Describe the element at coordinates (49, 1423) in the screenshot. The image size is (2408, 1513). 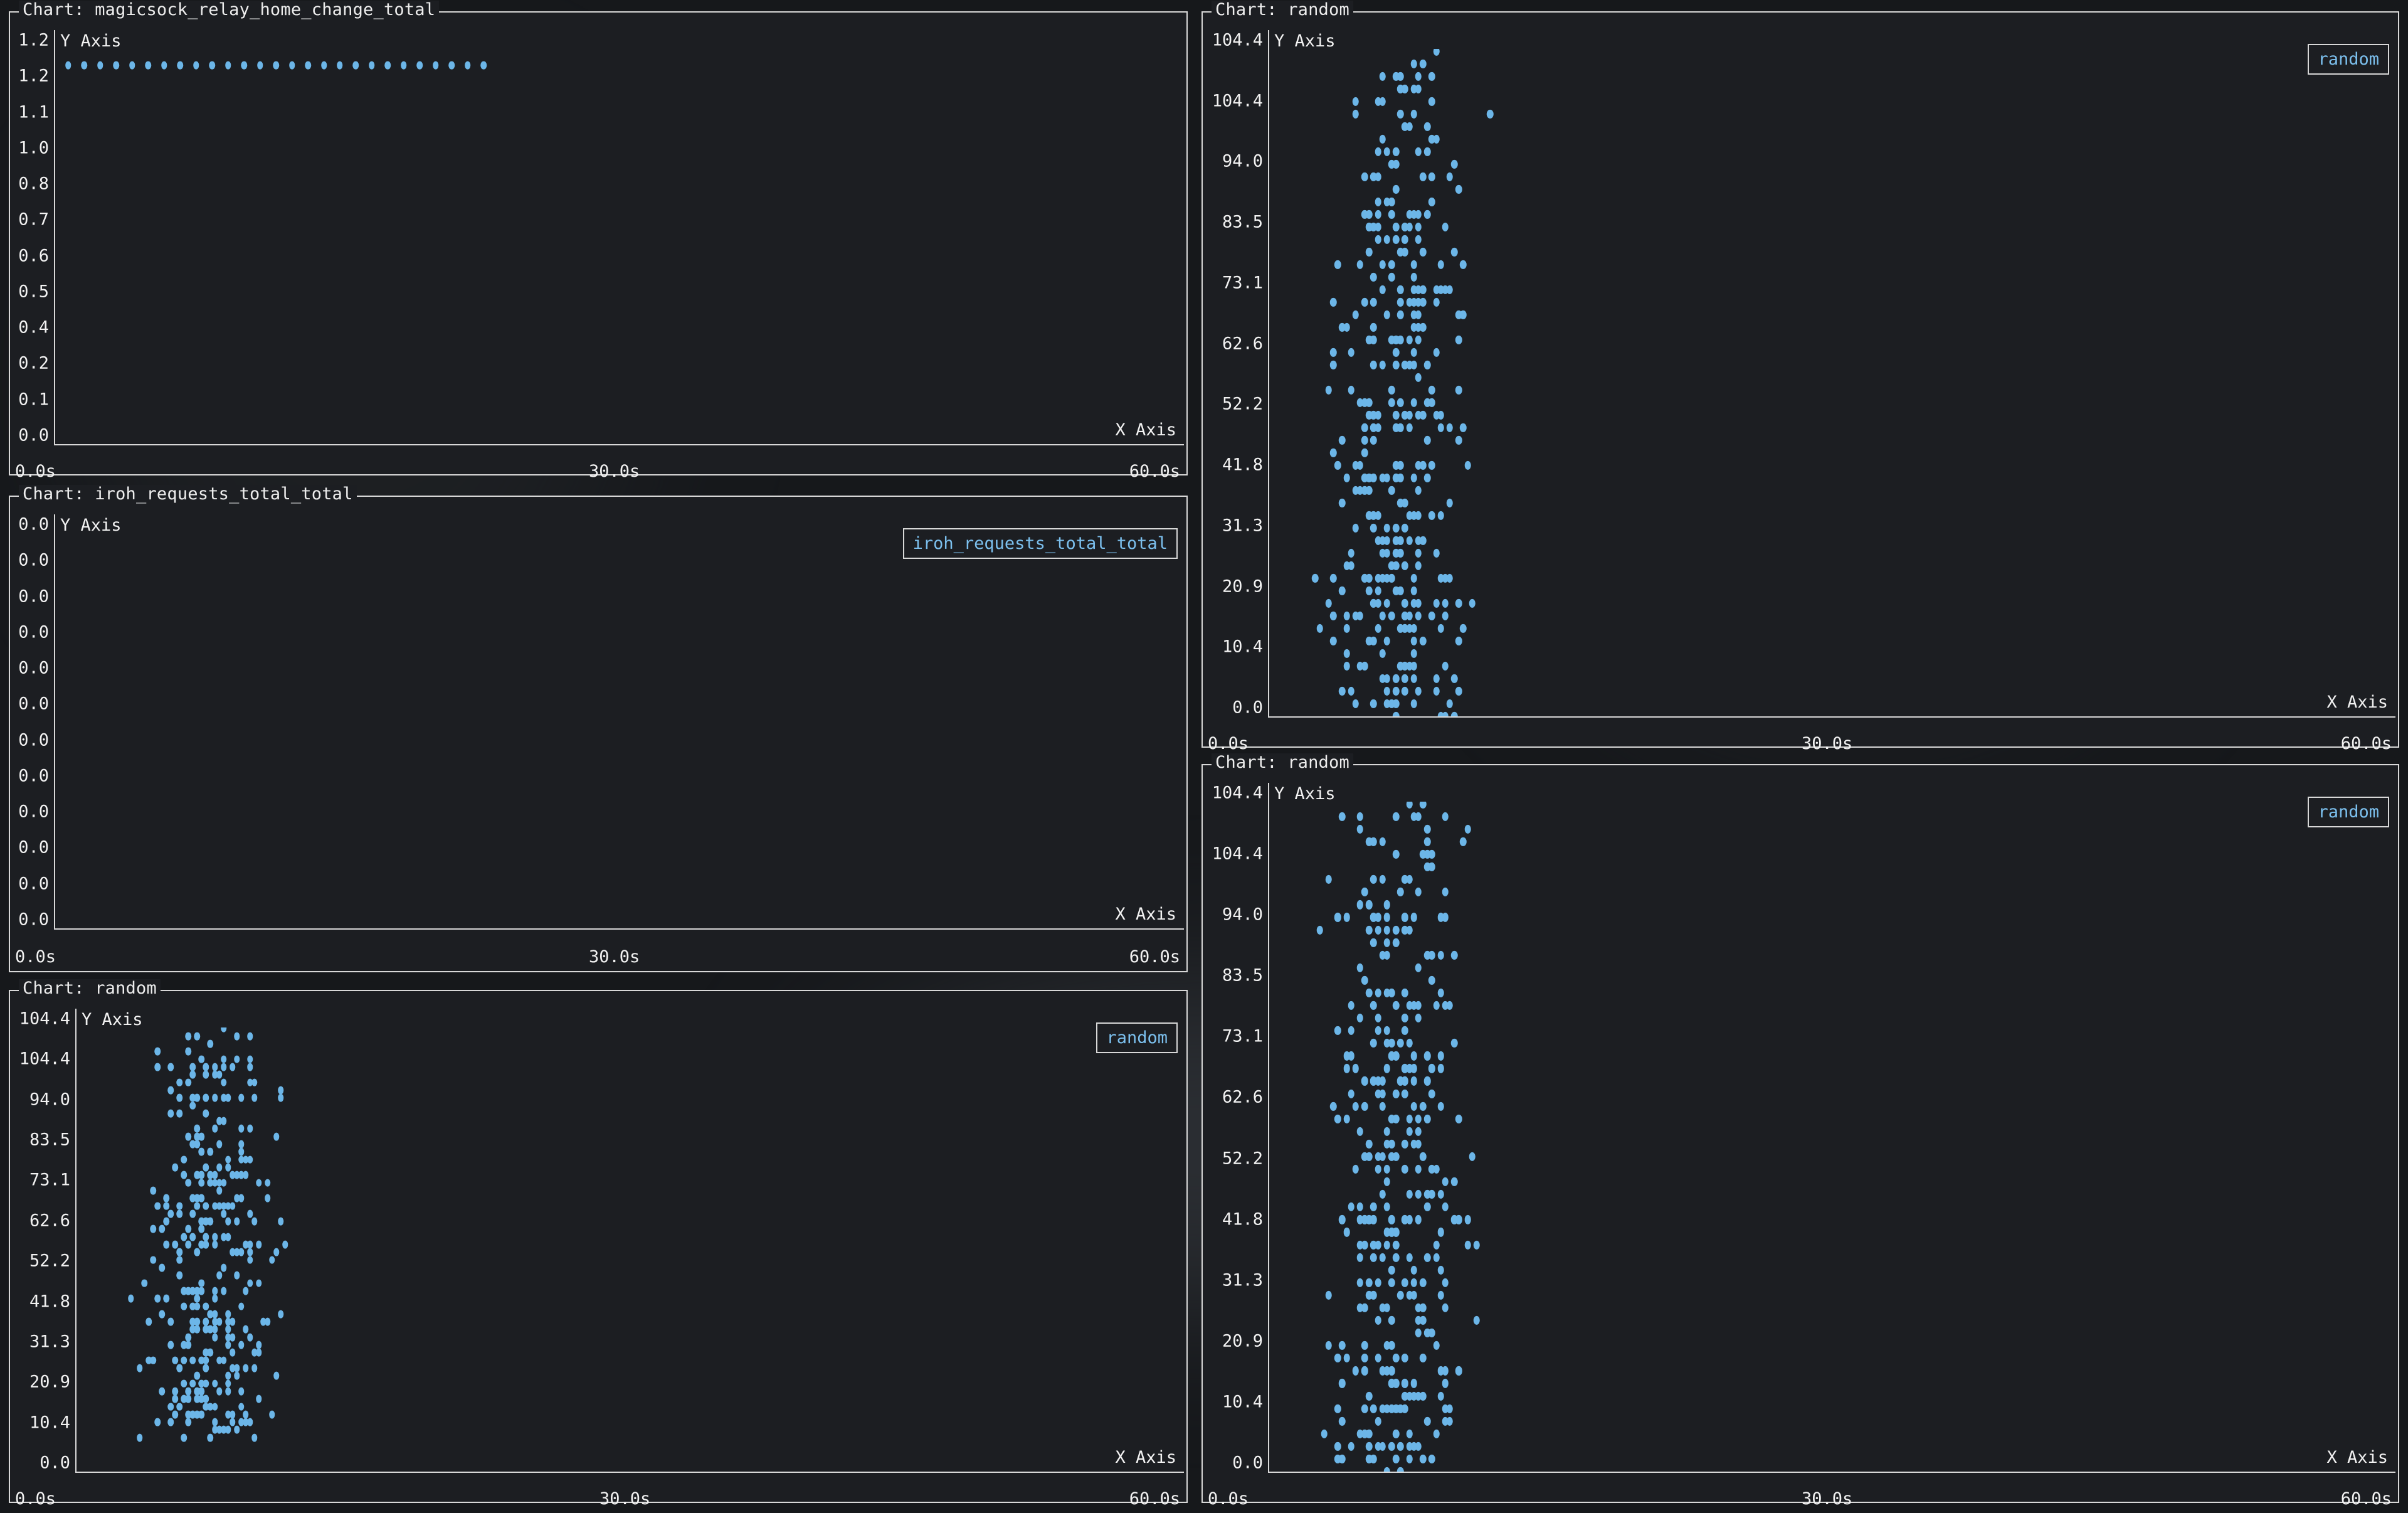
I see `y-tick-label: 10.4` at that location.